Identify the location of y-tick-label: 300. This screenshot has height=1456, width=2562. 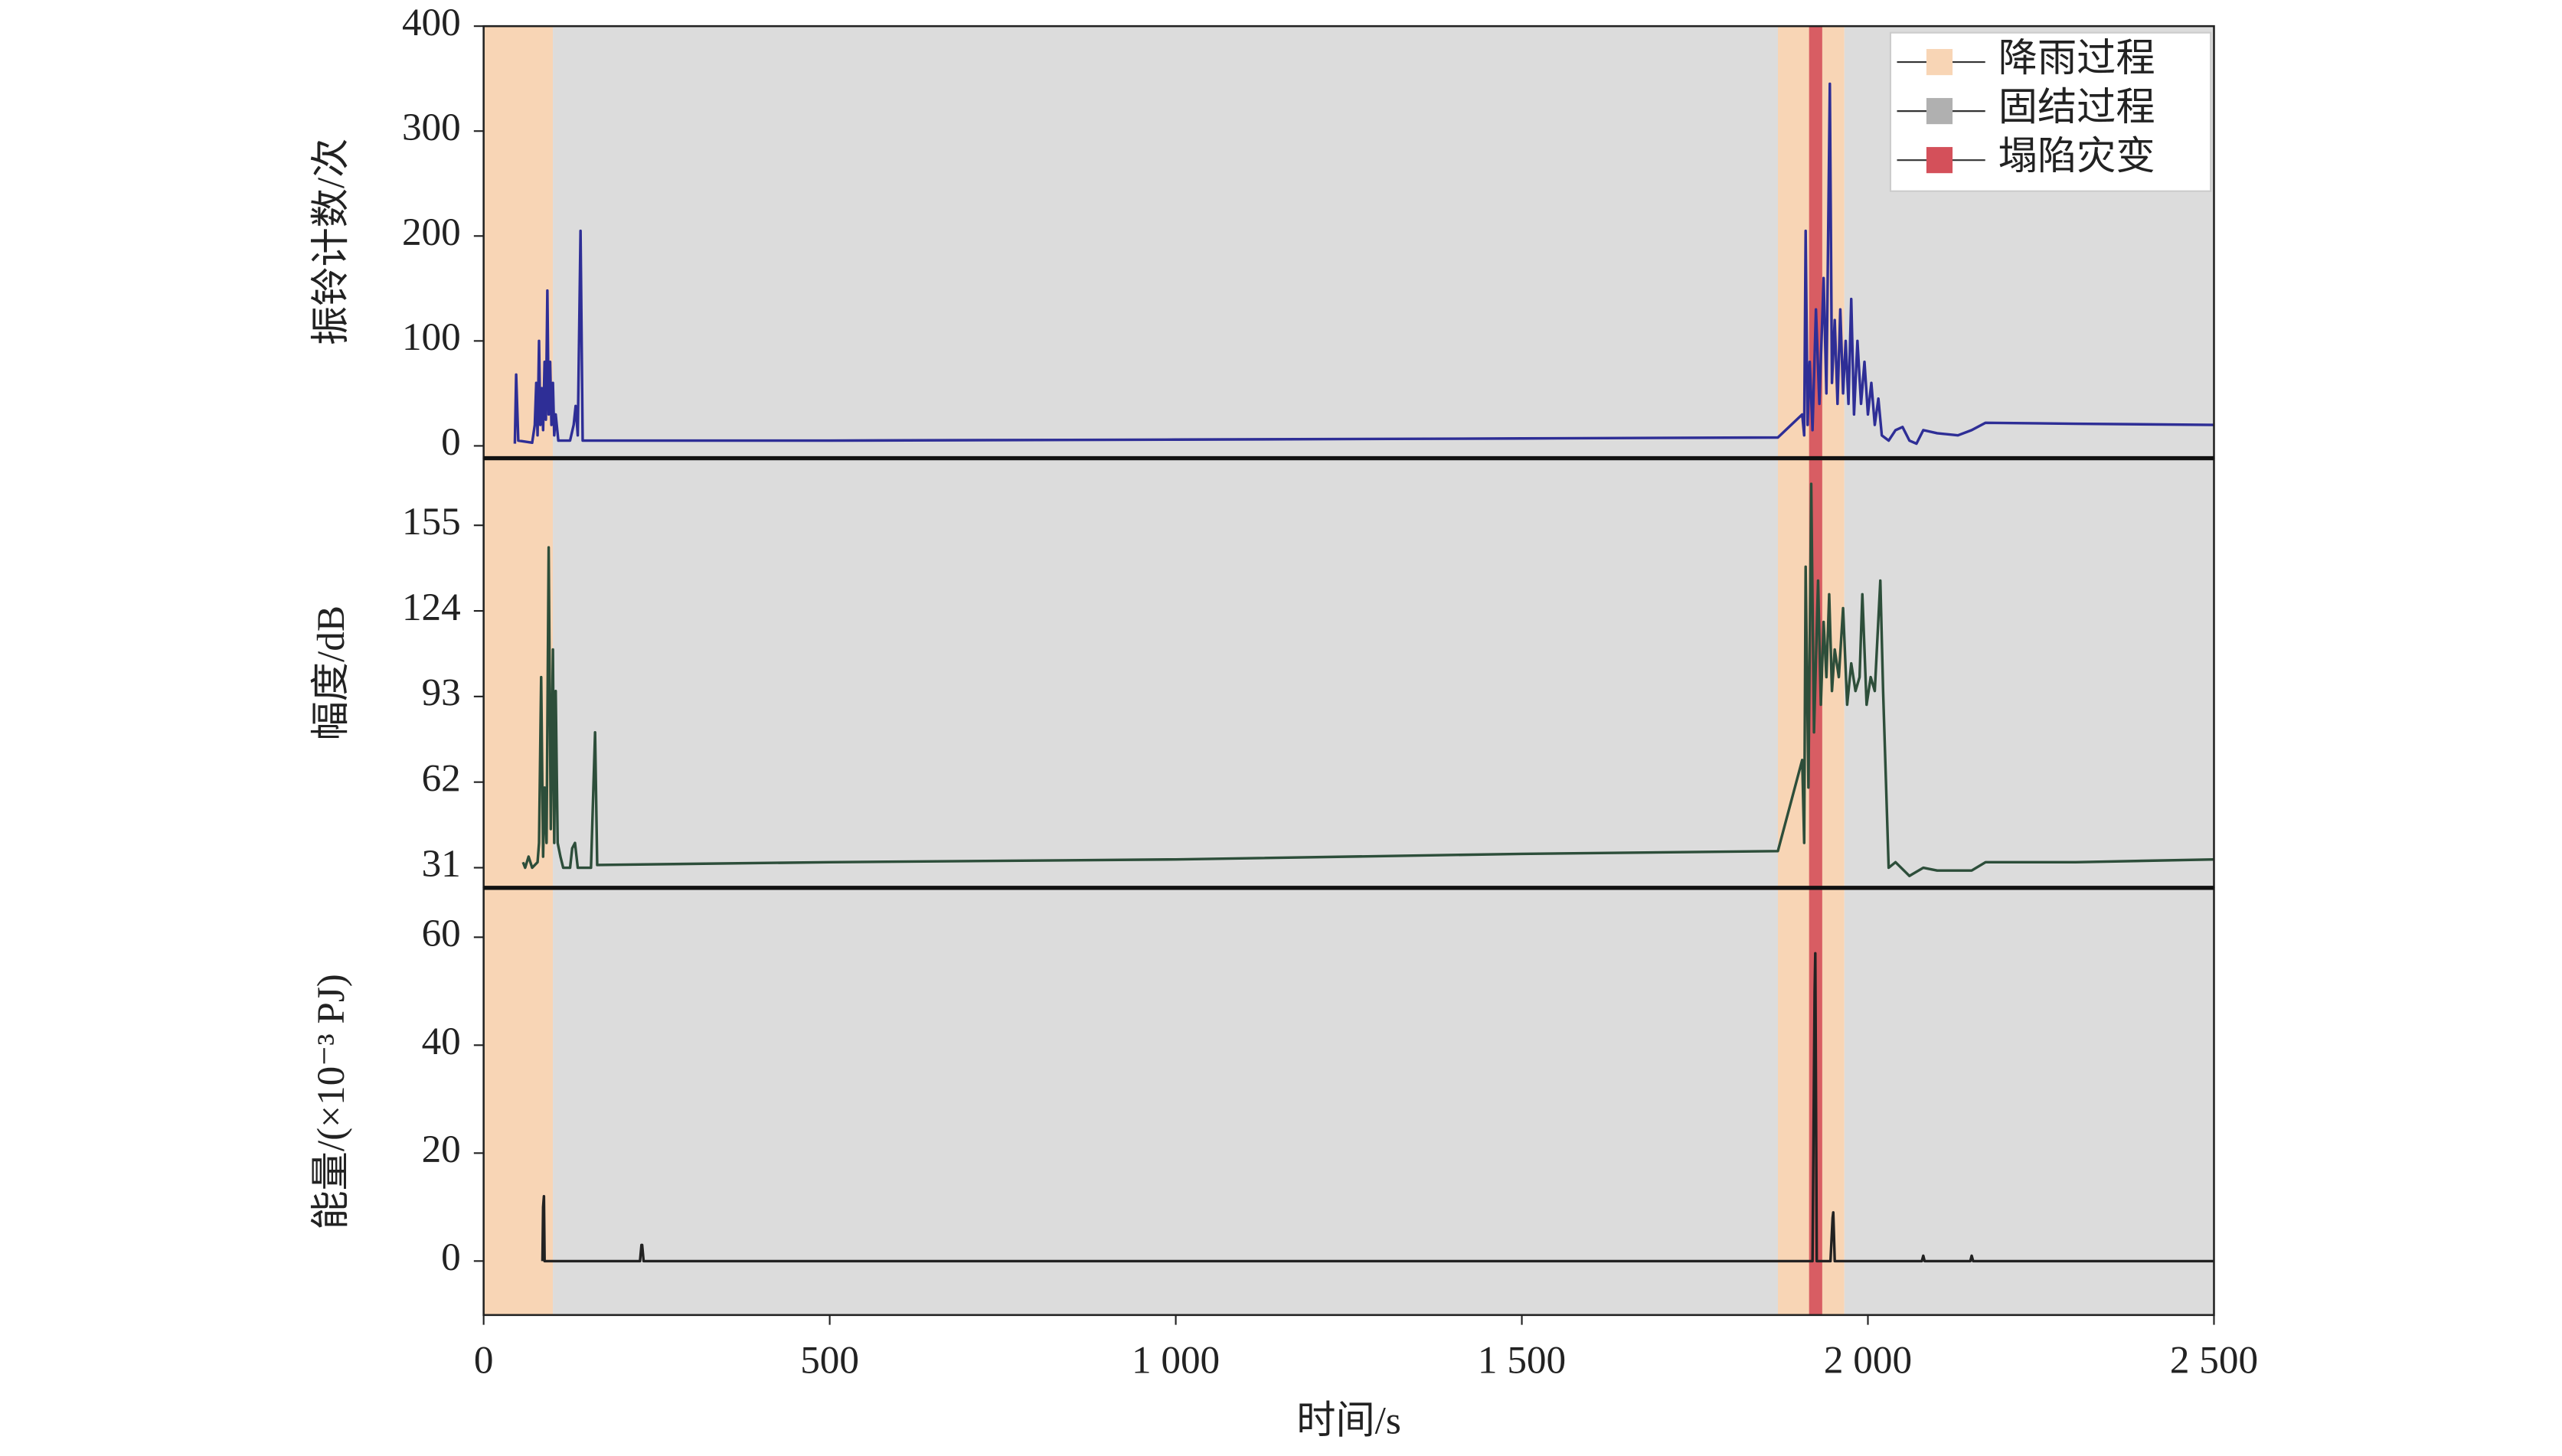
(431, 128).